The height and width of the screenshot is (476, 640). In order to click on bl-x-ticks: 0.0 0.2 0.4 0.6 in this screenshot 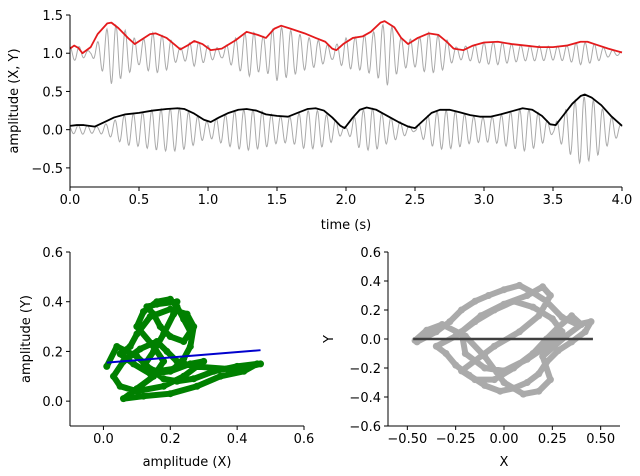, I will do `click(203, 436)`.